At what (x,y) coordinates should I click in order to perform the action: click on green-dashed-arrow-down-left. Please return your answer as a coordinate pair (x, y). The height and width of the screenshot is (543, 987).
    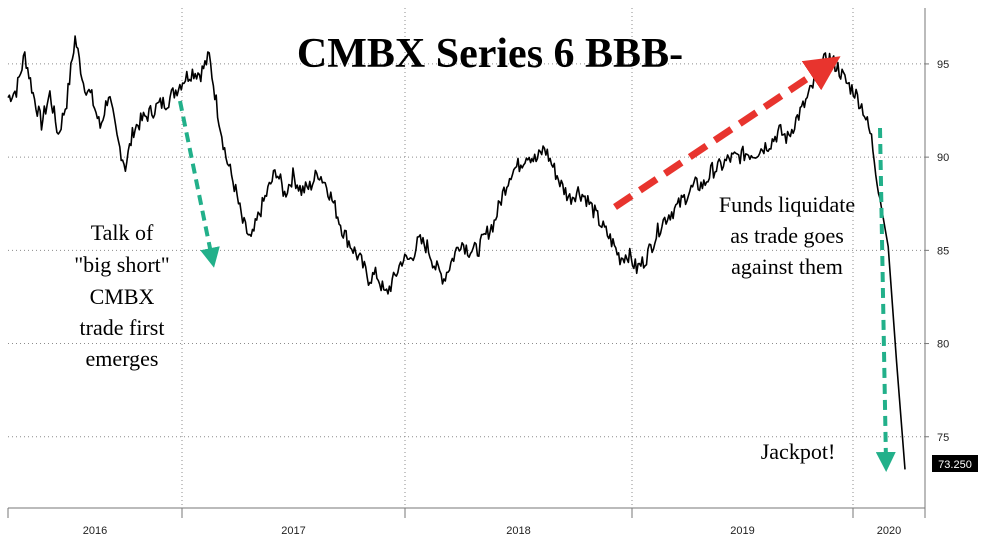
    Looking at the image, I should click on (199, 184).